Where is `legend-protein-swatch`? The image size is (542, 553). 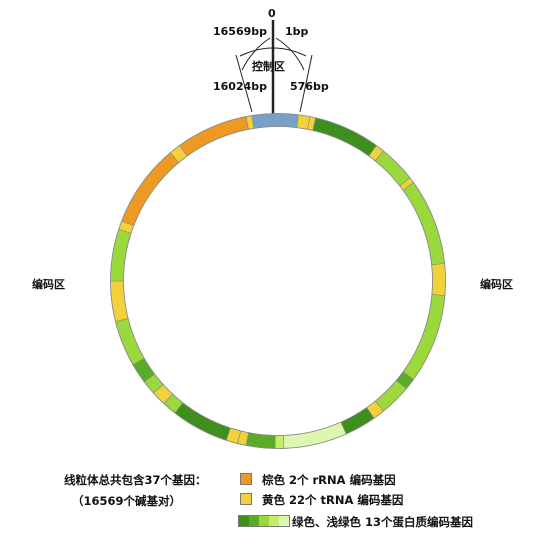 legend-protein-swatch is located at coordinates (264, 521).